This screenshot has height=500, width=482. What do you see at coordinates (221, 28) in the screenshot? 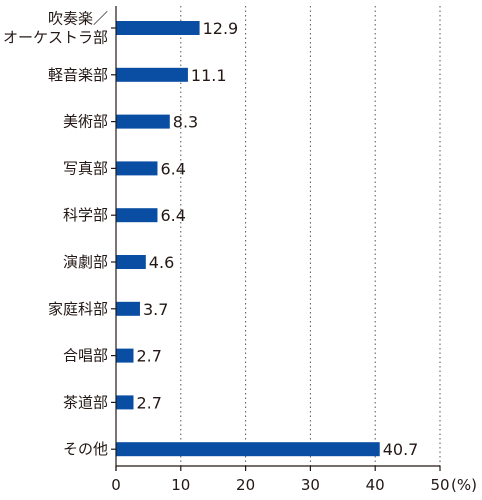
I see `value-label: 12.9` at bounding box center [221, 28].